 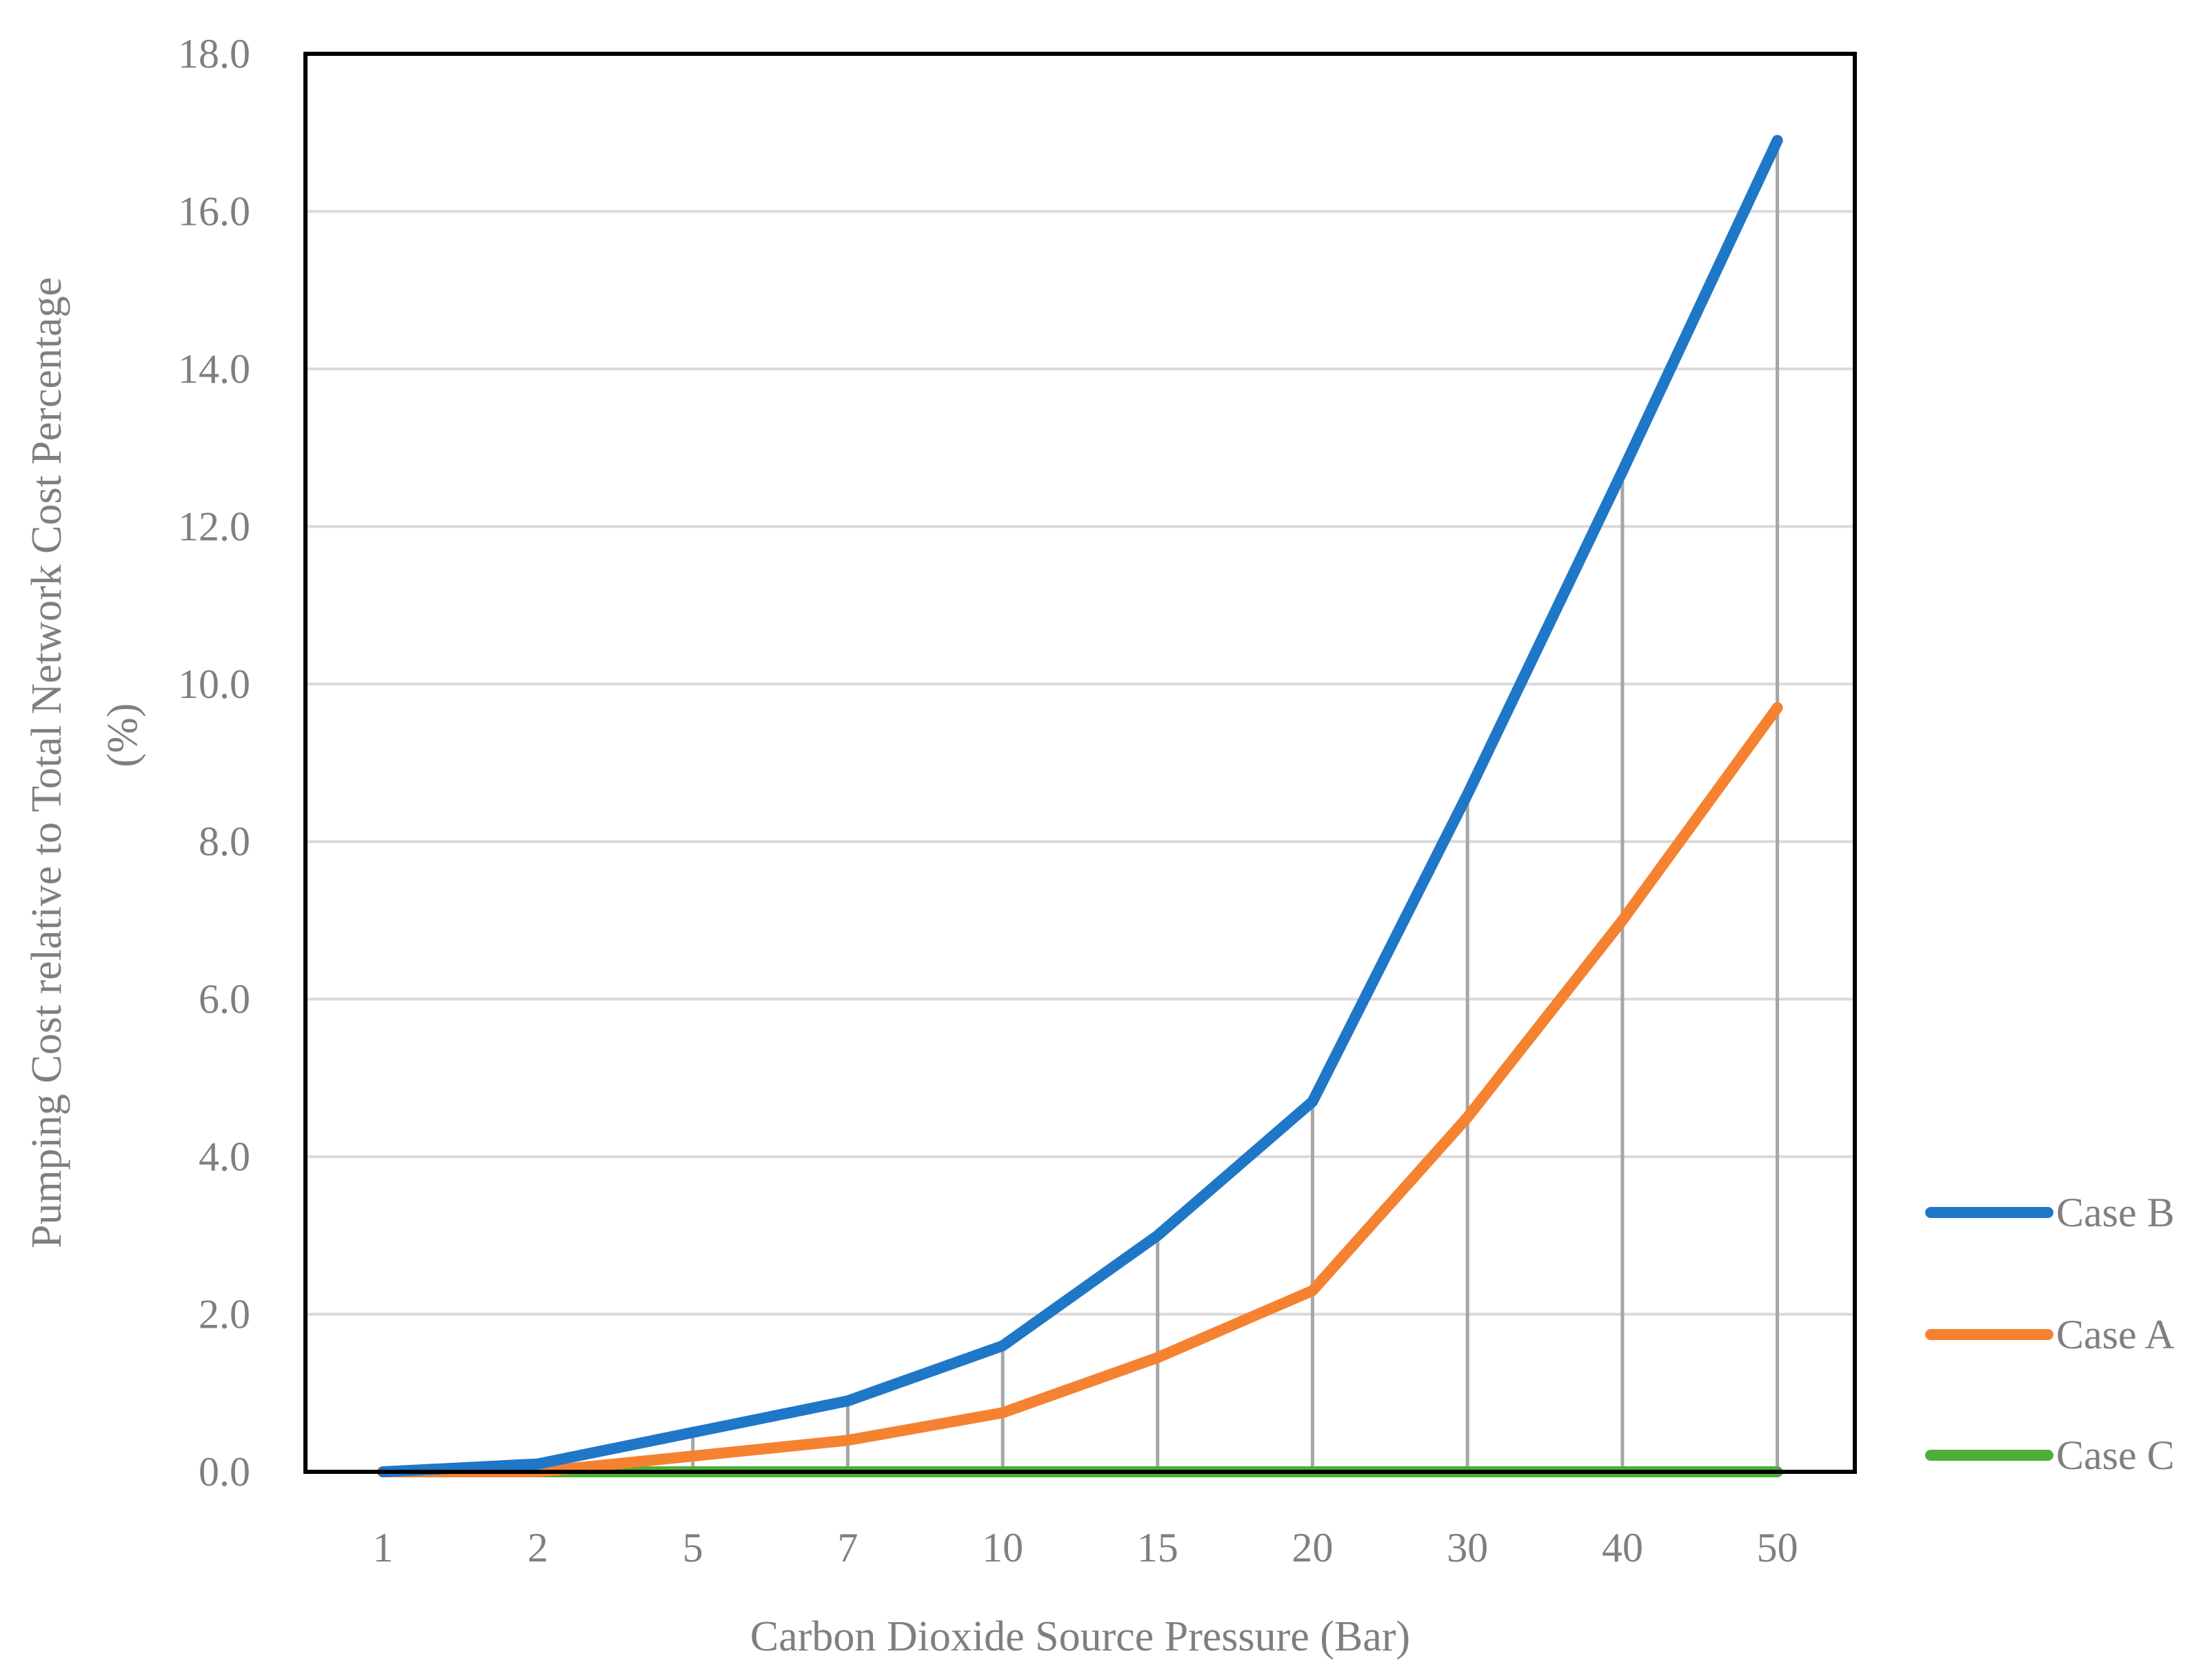 I want to click on legend: Case B Case A Case C, so click(x=2050, y=1334).